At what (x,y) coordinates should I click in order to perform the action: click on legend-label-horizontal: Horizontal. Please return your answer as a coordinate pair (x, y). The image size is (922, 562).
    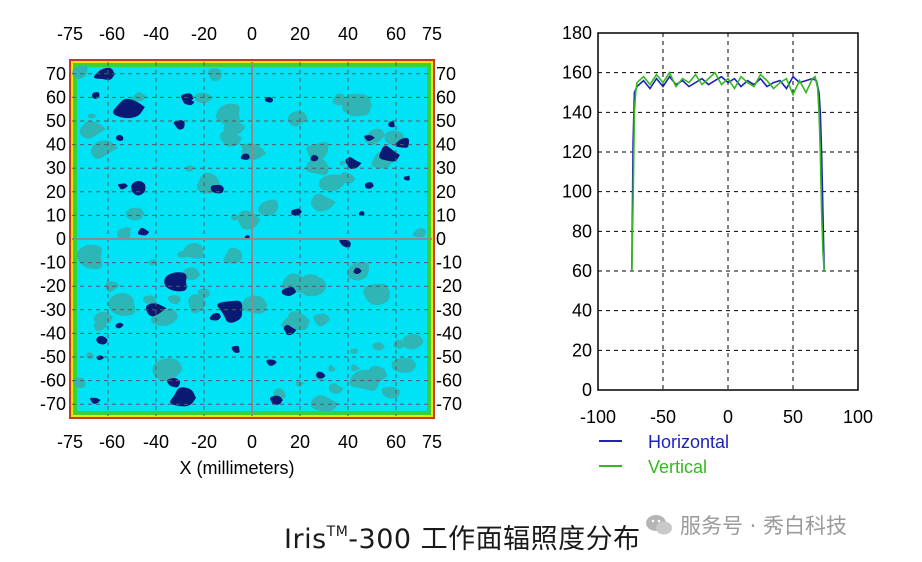
    Looking at the image, I should click on (688, 442).